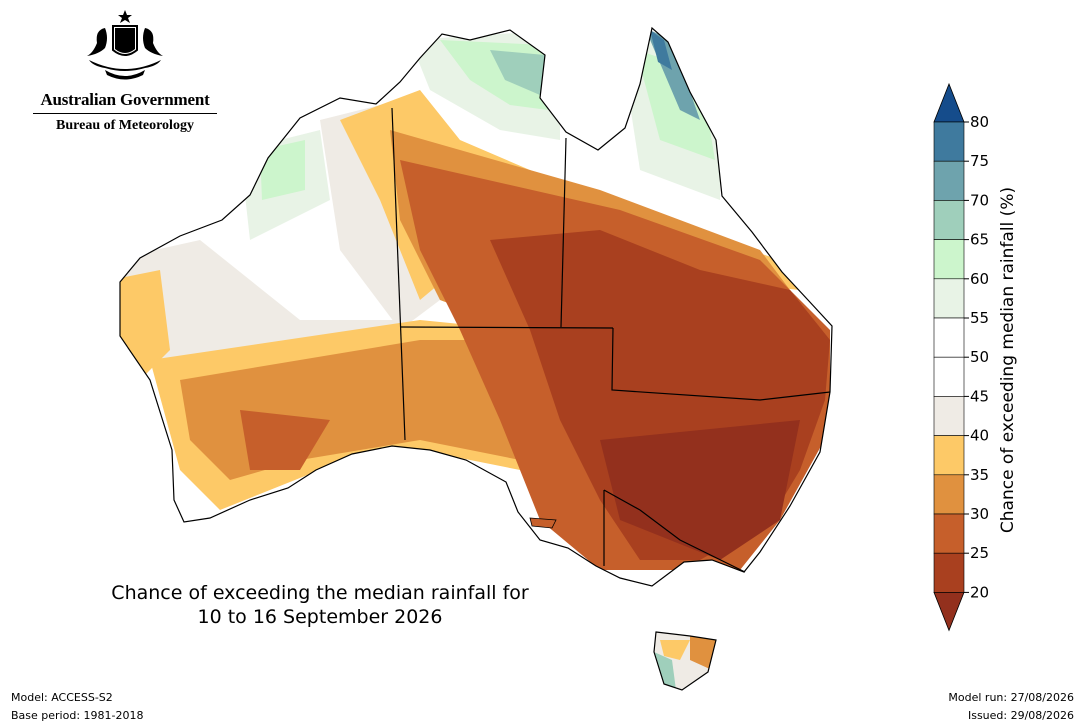 The width and height of the screenshot is (1085, 726). I want to click on colorbar-tick-label: 45, so click(979, 396).